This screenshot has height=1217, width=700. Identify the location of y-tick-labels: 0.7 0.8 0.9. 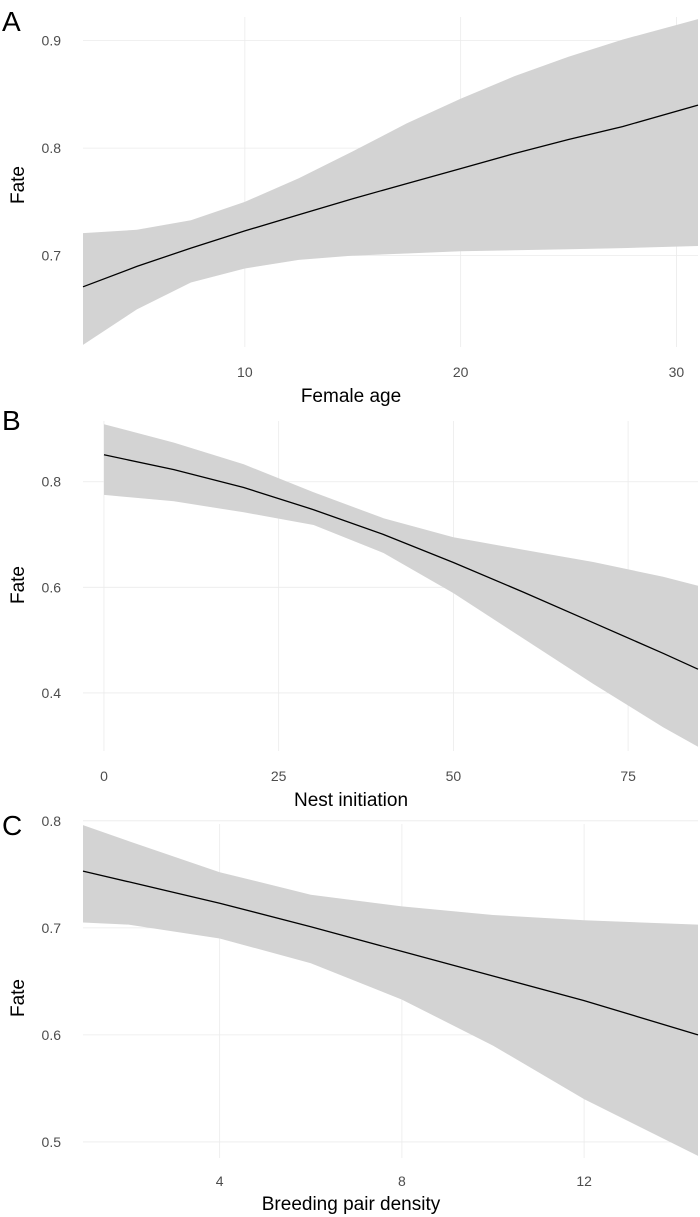
(52, 148).